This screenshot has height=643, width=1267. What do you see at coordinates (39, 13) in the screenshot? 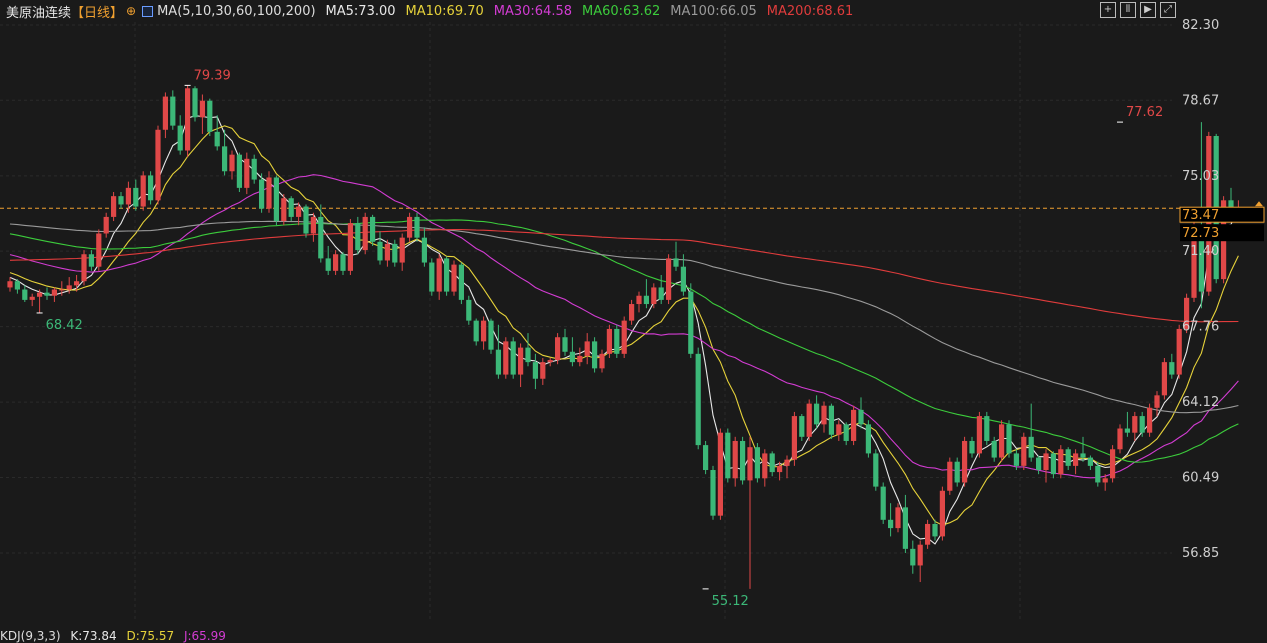
I see `instrument-title: 美原油连续` at bounding box center [39, 13].